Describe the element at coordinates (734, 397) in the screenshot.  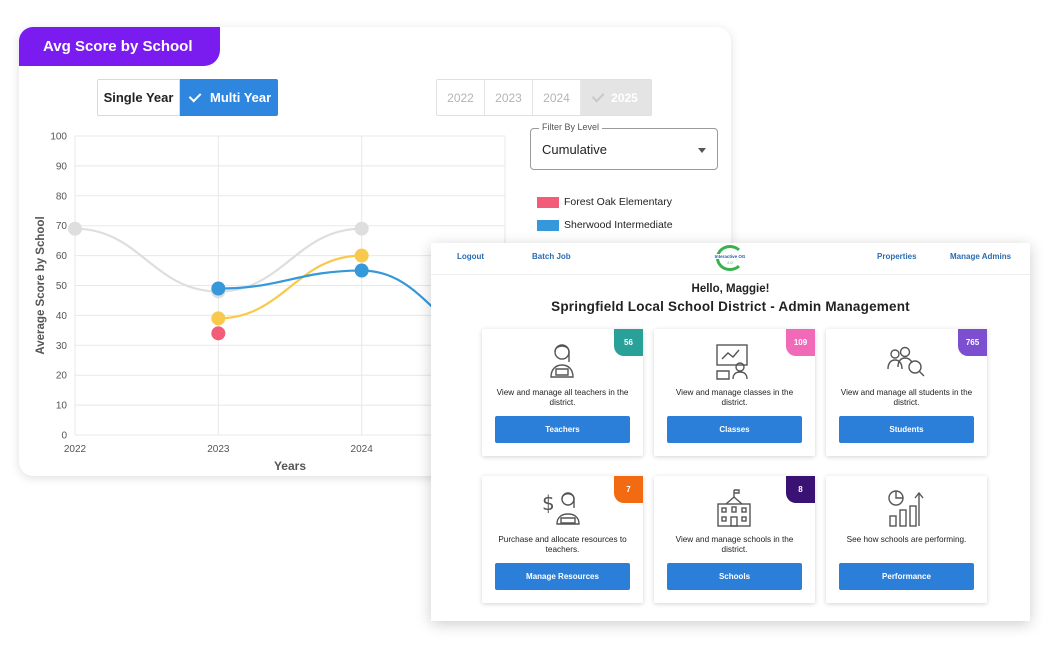
I see `tile-description: View and manage classes in the district.` at that location.